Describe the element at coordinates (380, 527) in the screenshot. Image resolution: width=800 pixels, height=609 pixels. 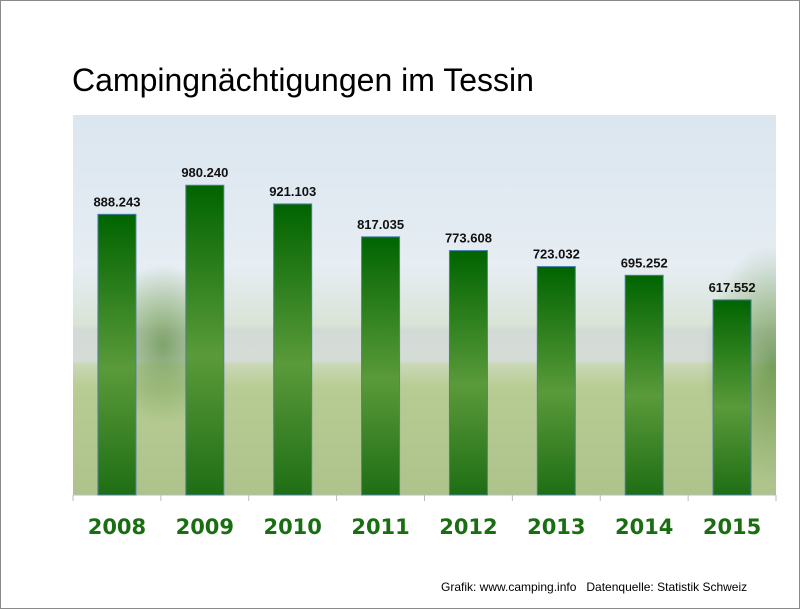
I see `category-label: 2011` at that location.